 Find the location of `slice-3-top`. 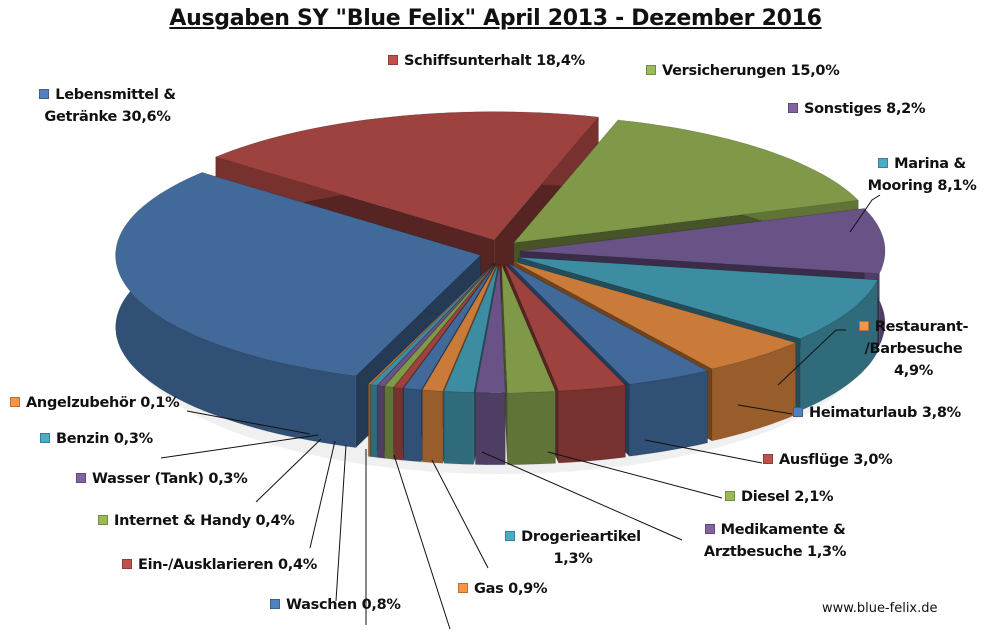

slice-3-top is located at coordinates (702, 241).